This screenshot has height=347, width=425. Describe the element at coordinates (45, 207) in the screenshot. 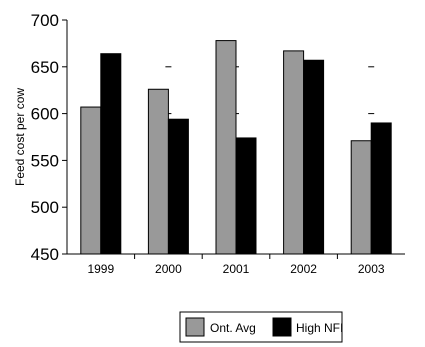

I see `y-tick-label: 500` at that location.